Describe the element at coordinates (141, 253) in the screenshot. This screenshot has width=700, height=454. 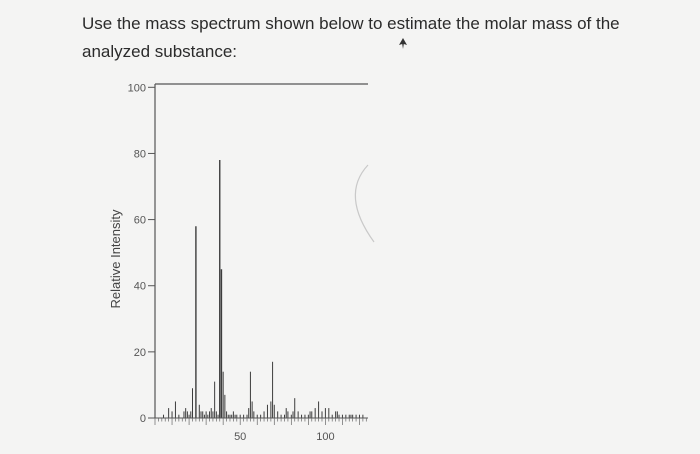
I see `y-axis-ticks: 0 20 40 60 80 100` at that location.